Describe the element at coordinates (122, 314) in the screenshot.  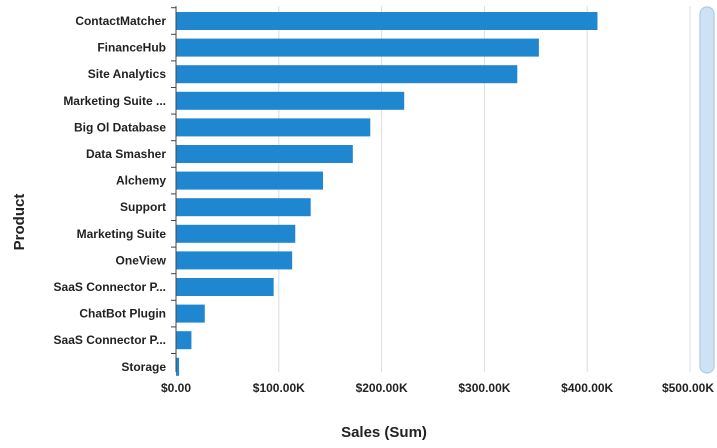
I see `category-label: ChatBot Plugin` at that location.